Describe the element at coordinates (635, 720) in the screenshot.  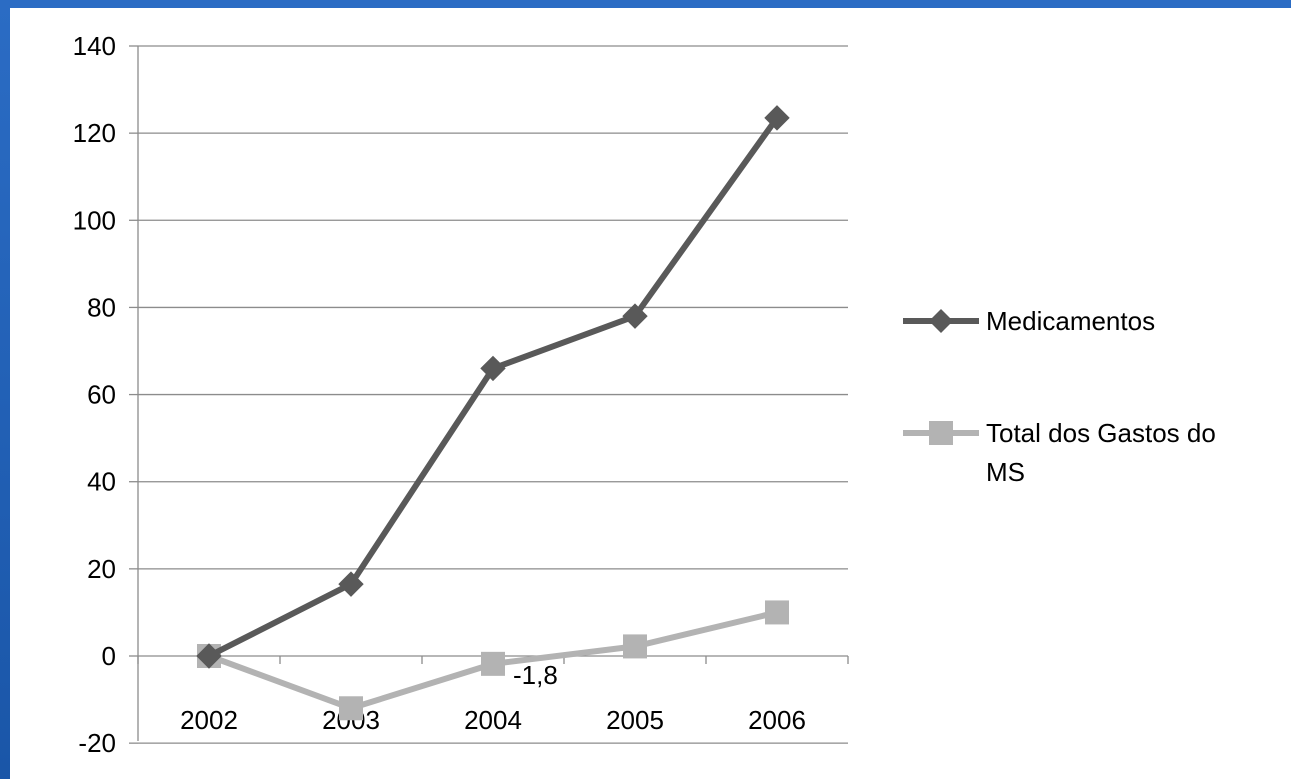
I see `x-tick-label: 2005` at that location.